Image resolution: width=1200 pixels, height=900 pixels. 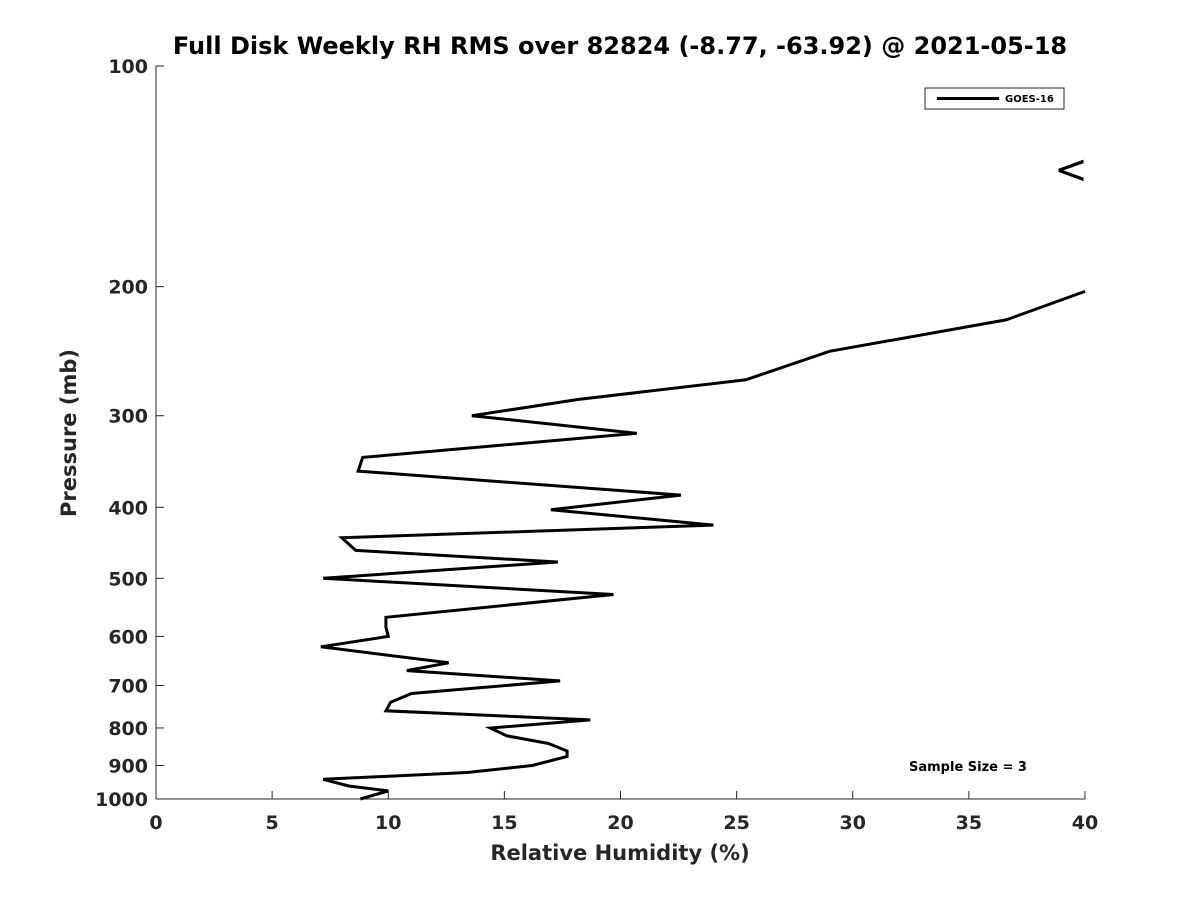 I want to click on off-scale-marker: <, so click(x=1071, y=170).